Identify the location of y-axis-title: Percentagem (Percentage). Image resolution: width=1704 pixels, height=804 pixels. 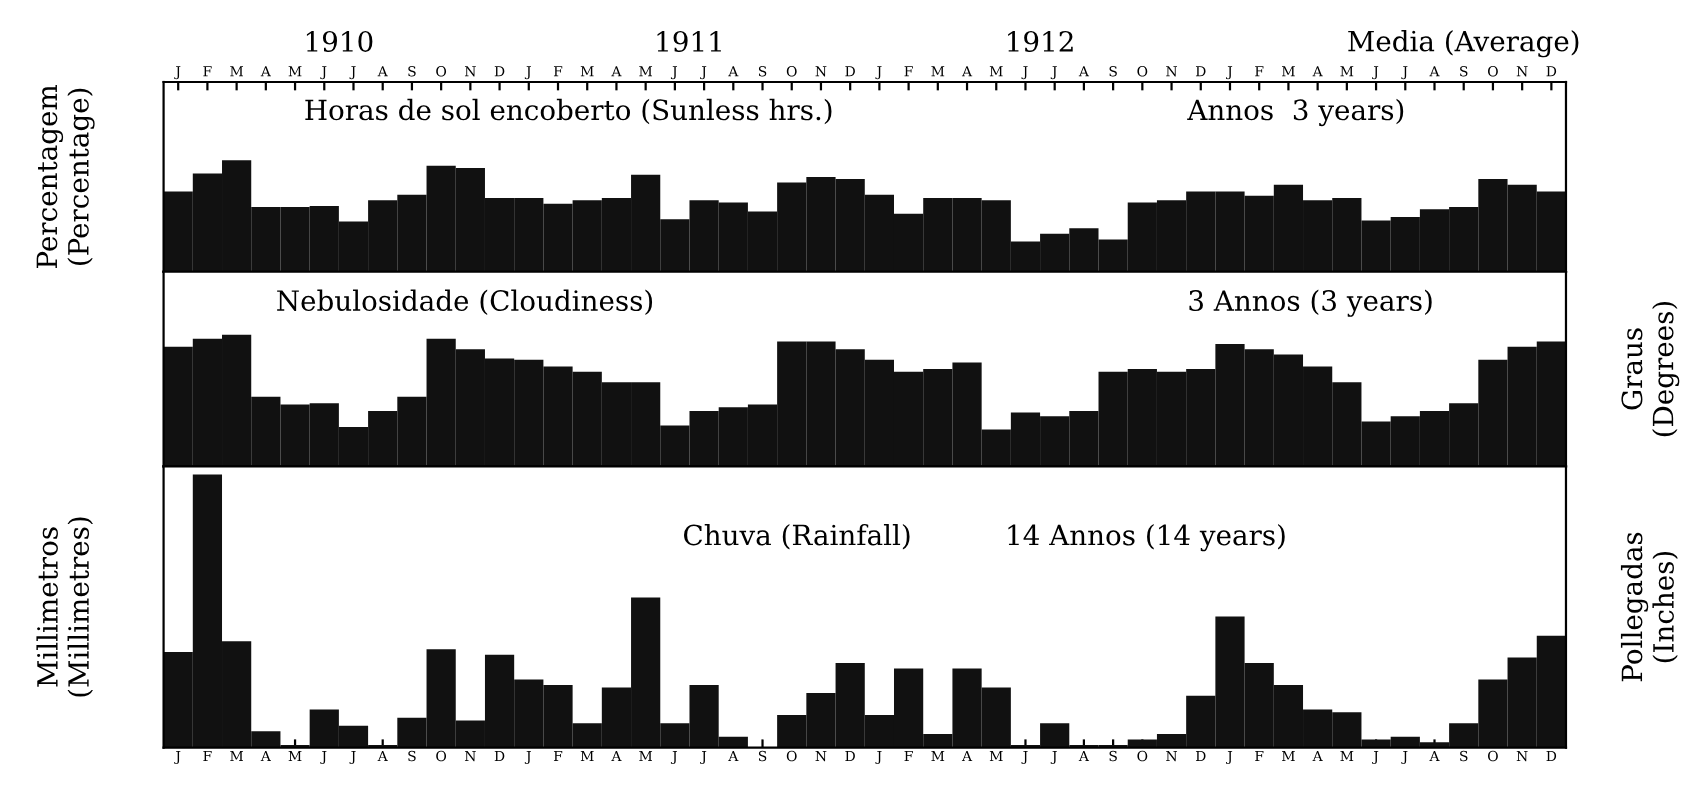
(65, 176).